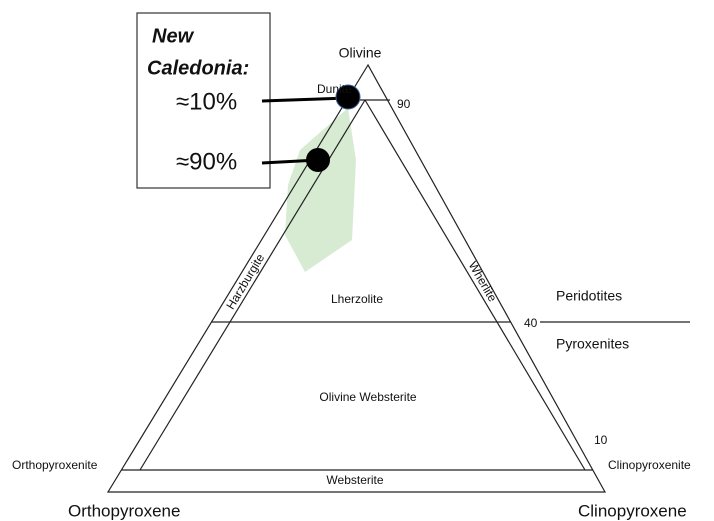 The height and width of the screenshot is (521, 714). Describe the element at coordinates (206, 161) in the screenshot. I see `callout-value: ≈90%` at that location.